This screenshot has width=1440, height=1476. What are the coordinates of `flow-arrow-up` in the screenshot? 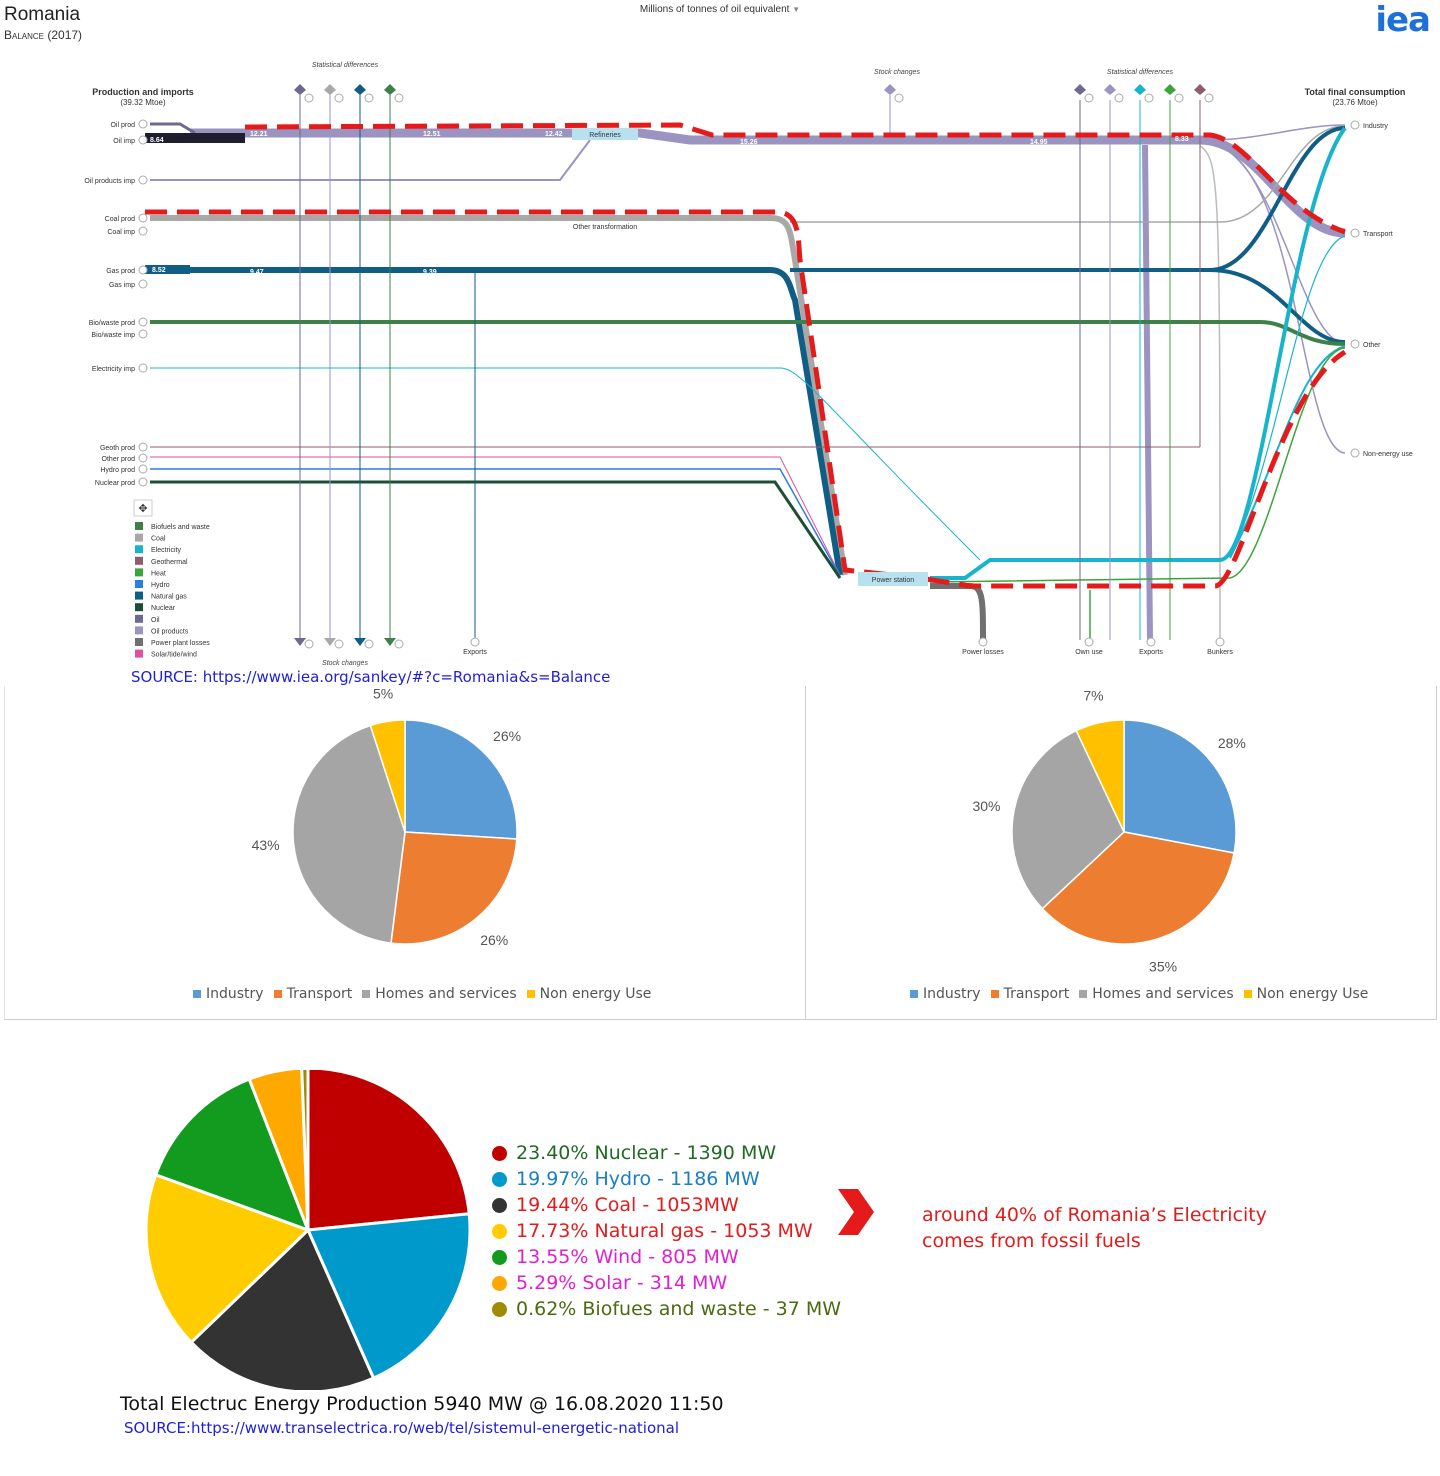 It's located at (360, 89).